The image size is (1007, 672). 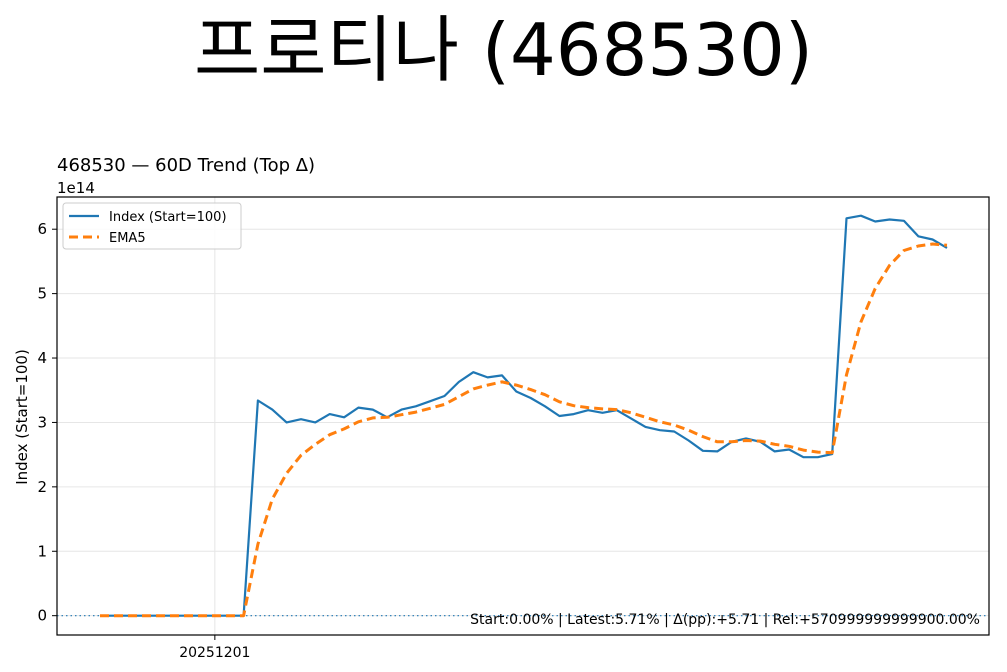 I want to click on legend: Index (Start=100) EMA5, so click(x=152, y=226).